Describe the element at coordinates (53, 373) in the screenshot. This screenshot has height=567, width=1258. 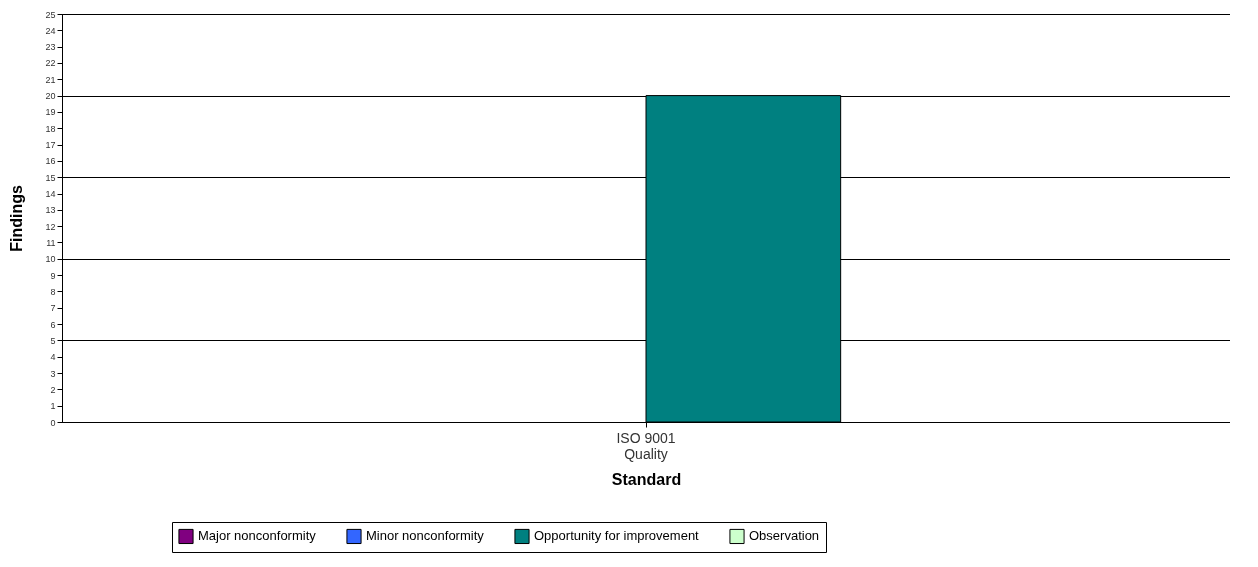
I see `y-tick-label: 3` at that location.